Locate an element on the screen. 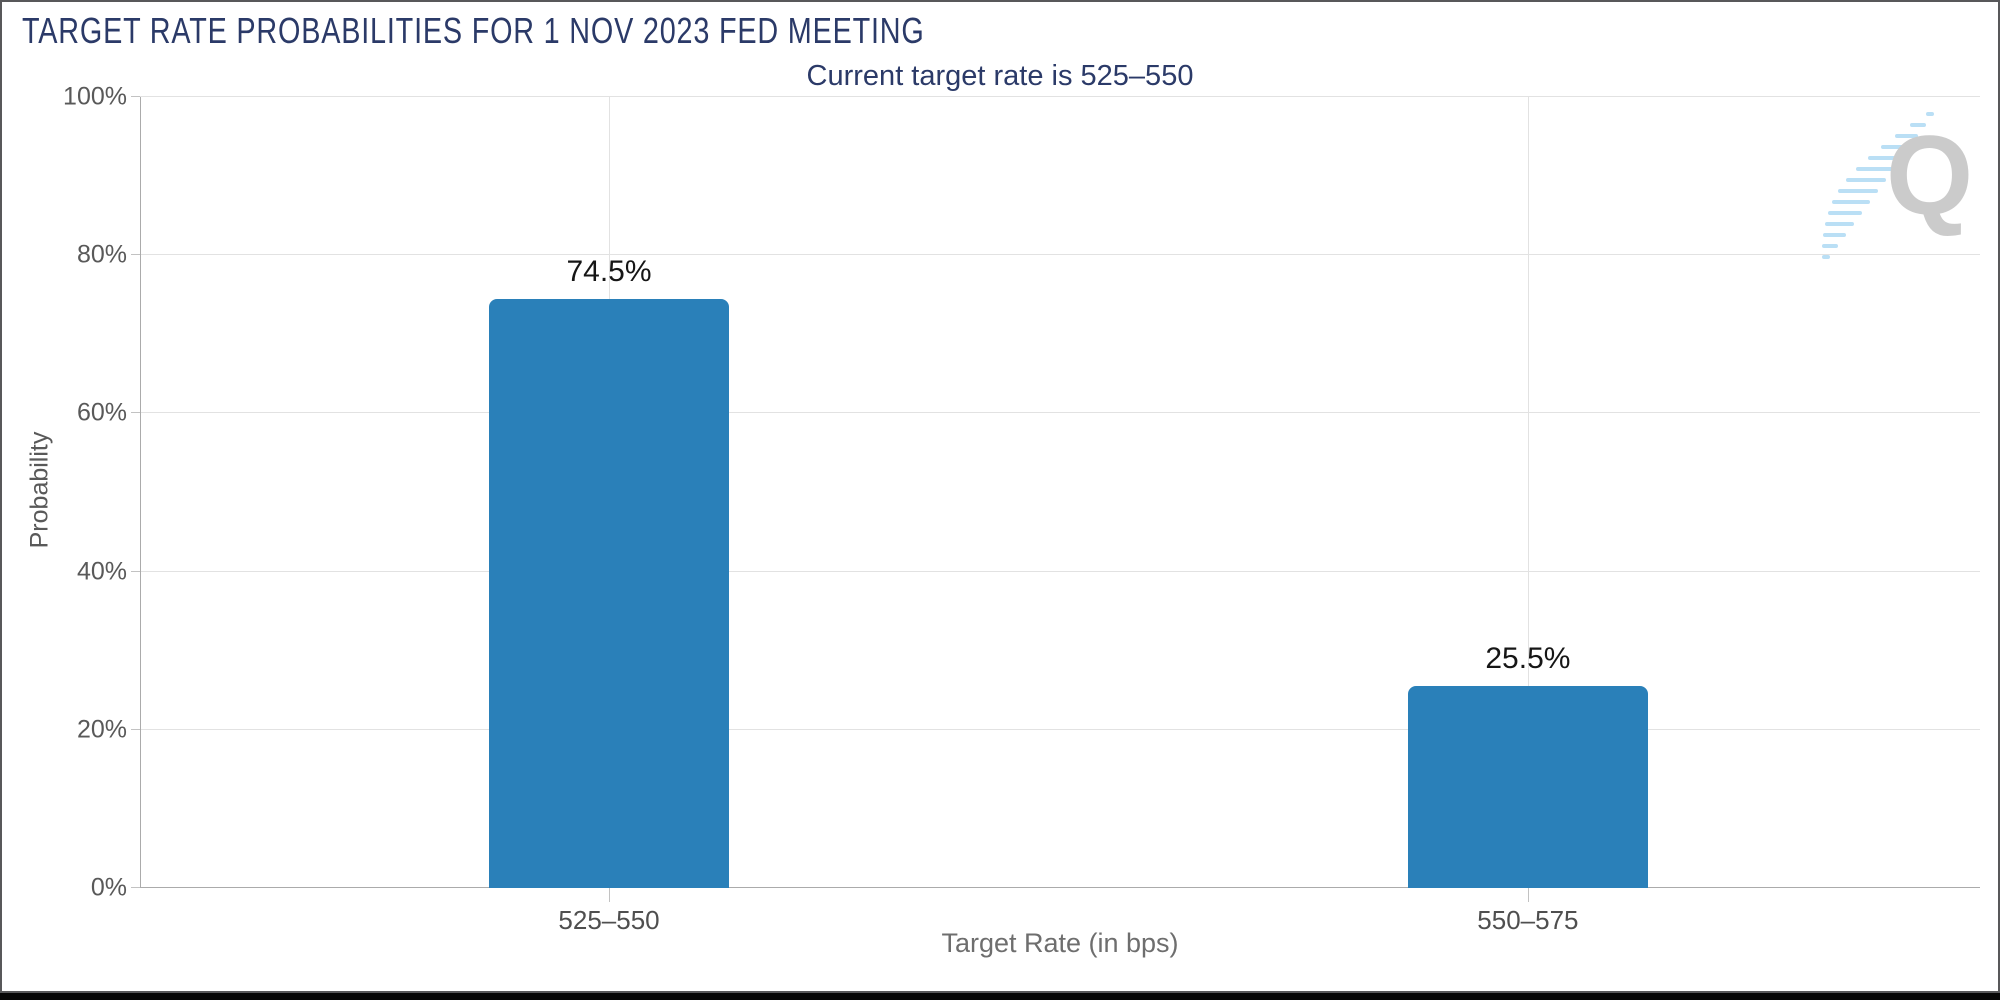  y-axis-line is located at coordinates (140, 492).